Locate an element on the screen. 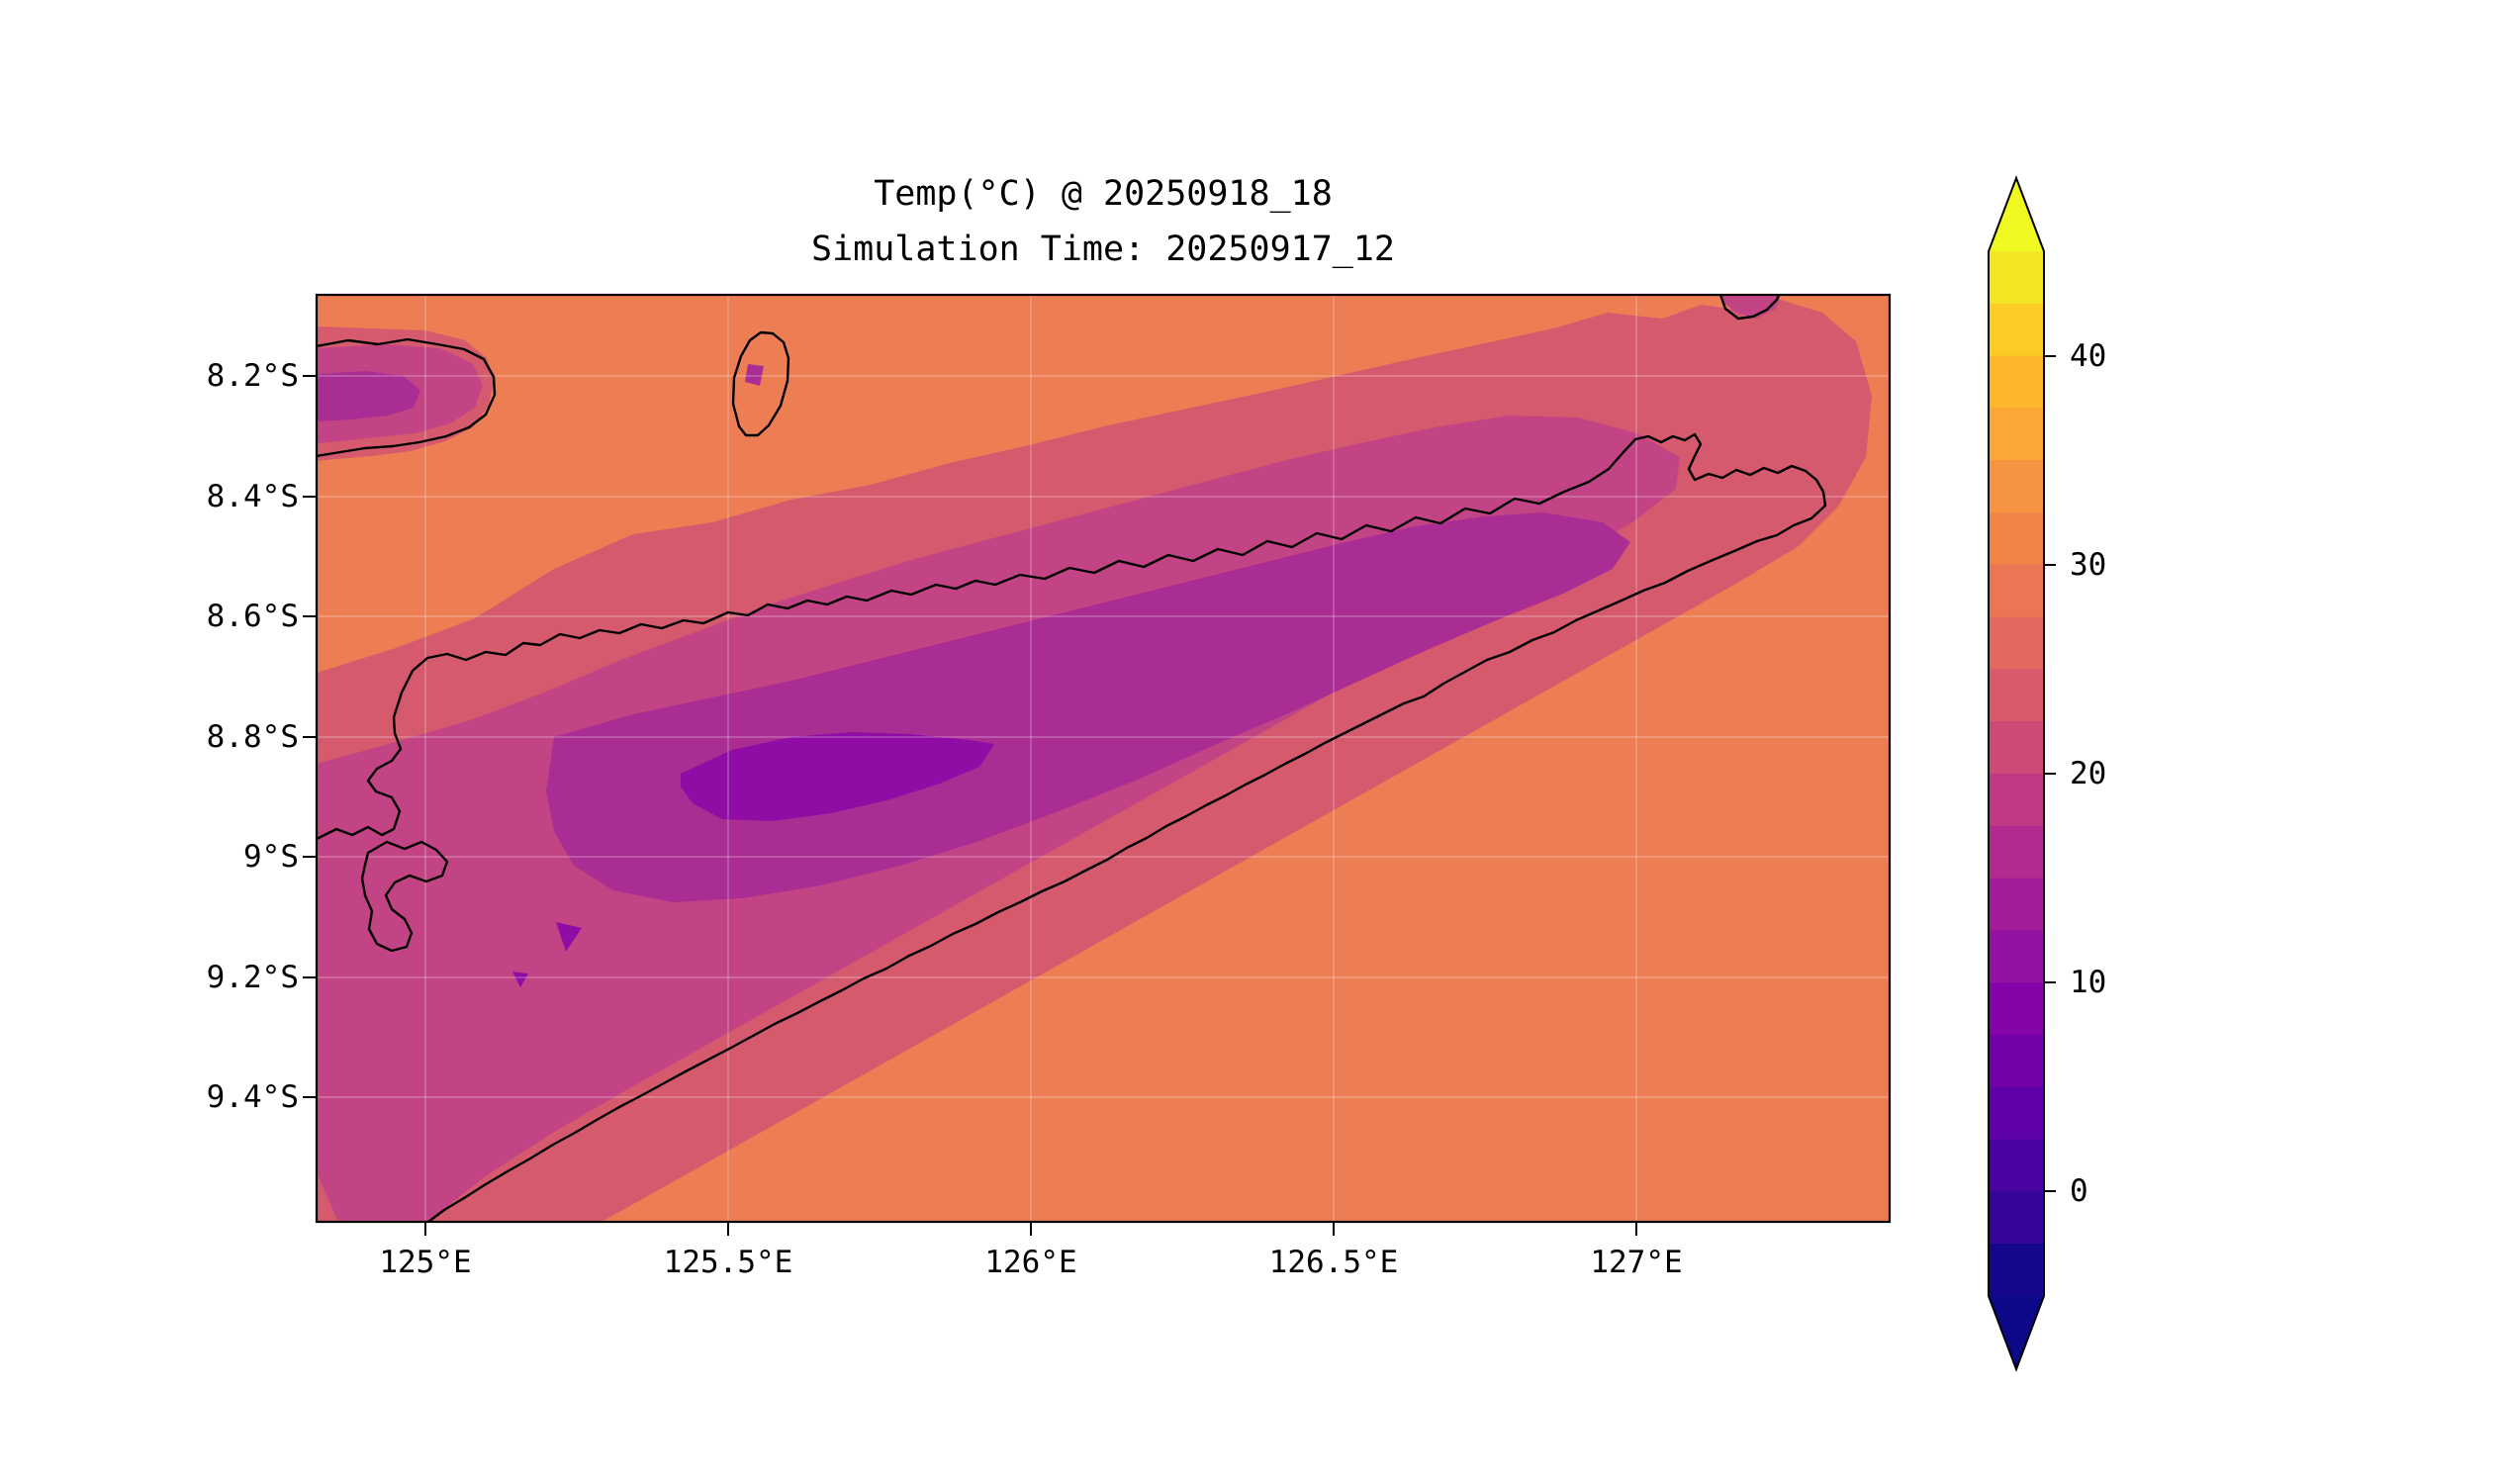  y-tick-label: 8.6°S is located at coordinates (252, 616).